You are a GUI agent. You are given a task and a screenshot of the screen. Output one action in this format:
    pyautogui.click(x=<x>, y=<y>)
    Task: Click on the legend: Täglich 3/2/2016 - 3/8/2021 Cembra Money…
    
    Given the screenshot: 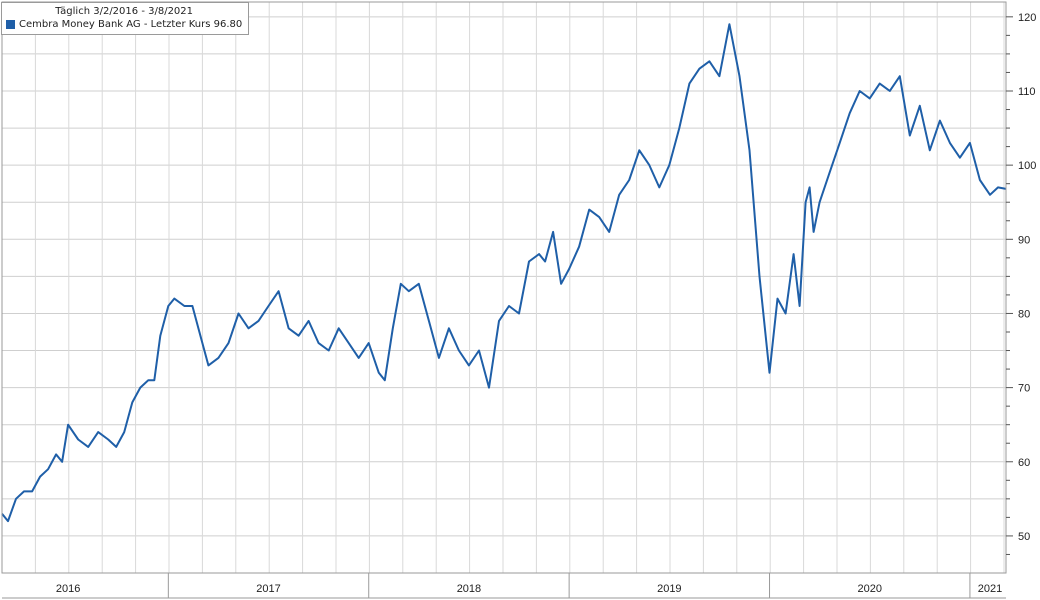 What is the action you would take?
    pyautogui.click(x=125, y=18)
    